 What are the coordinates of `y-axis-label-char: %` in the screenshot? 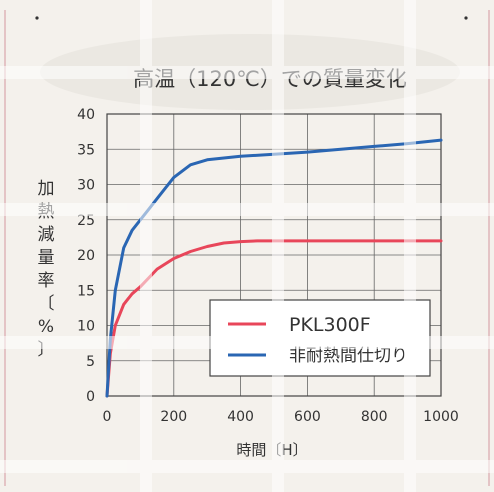 It's located at (46, 327).